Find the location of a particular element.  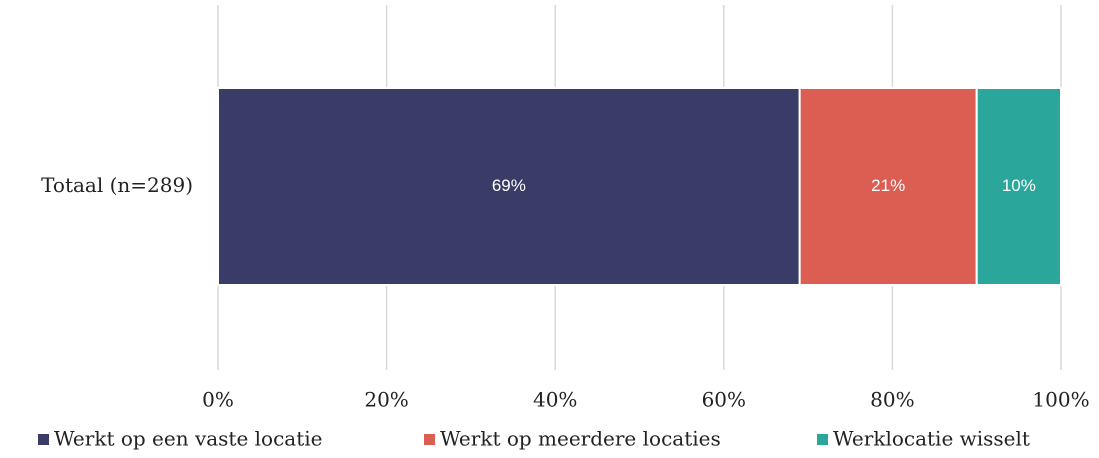

x-tick-label: 80% is located at coordinates (892, 400).